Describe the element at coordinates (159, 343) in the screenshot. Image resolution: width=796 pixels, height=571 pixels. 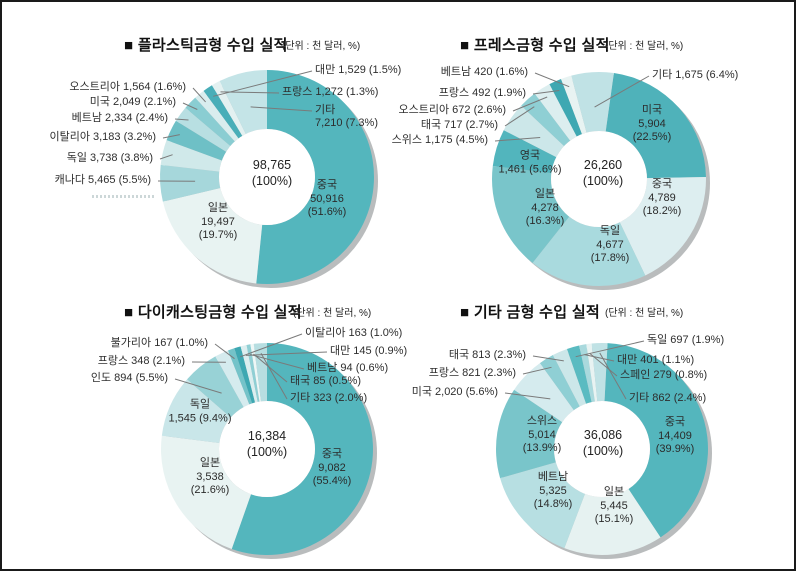
I see `slice-callout-label: 불가리아 167 (1.0%)` at that location.